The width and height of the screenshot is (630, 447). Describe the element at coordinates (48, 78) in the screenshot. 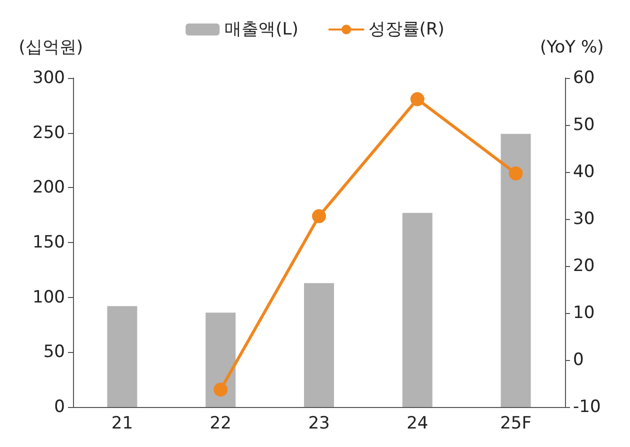

I see `y-tick-label: 300` at that location.